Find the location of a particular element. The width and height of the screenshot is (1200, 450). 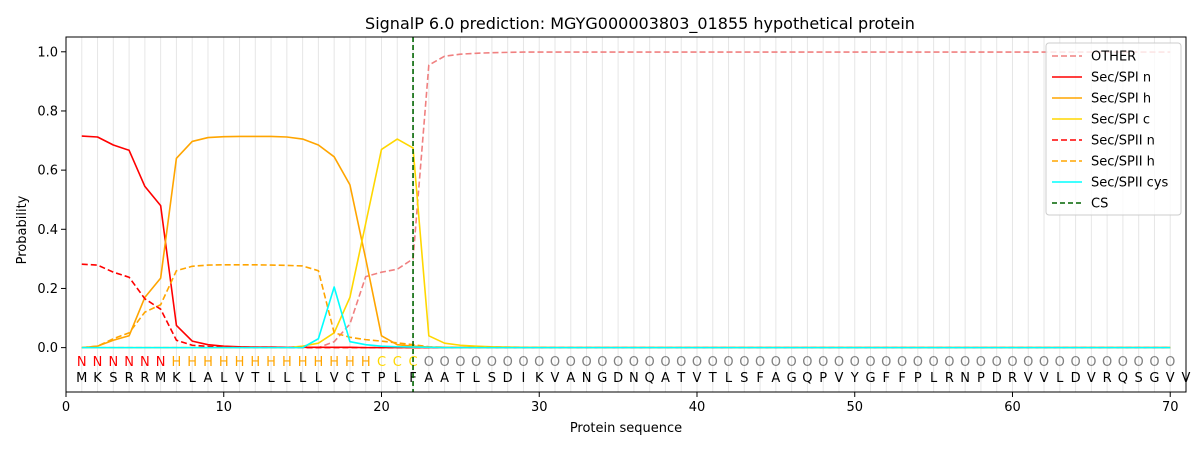

x-tick-label: 50 is located at coordinates (854, 407).